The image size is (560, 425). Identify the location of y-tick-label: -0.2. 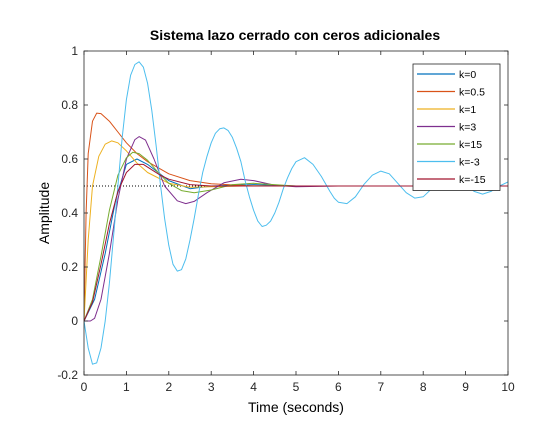
(67, 375).